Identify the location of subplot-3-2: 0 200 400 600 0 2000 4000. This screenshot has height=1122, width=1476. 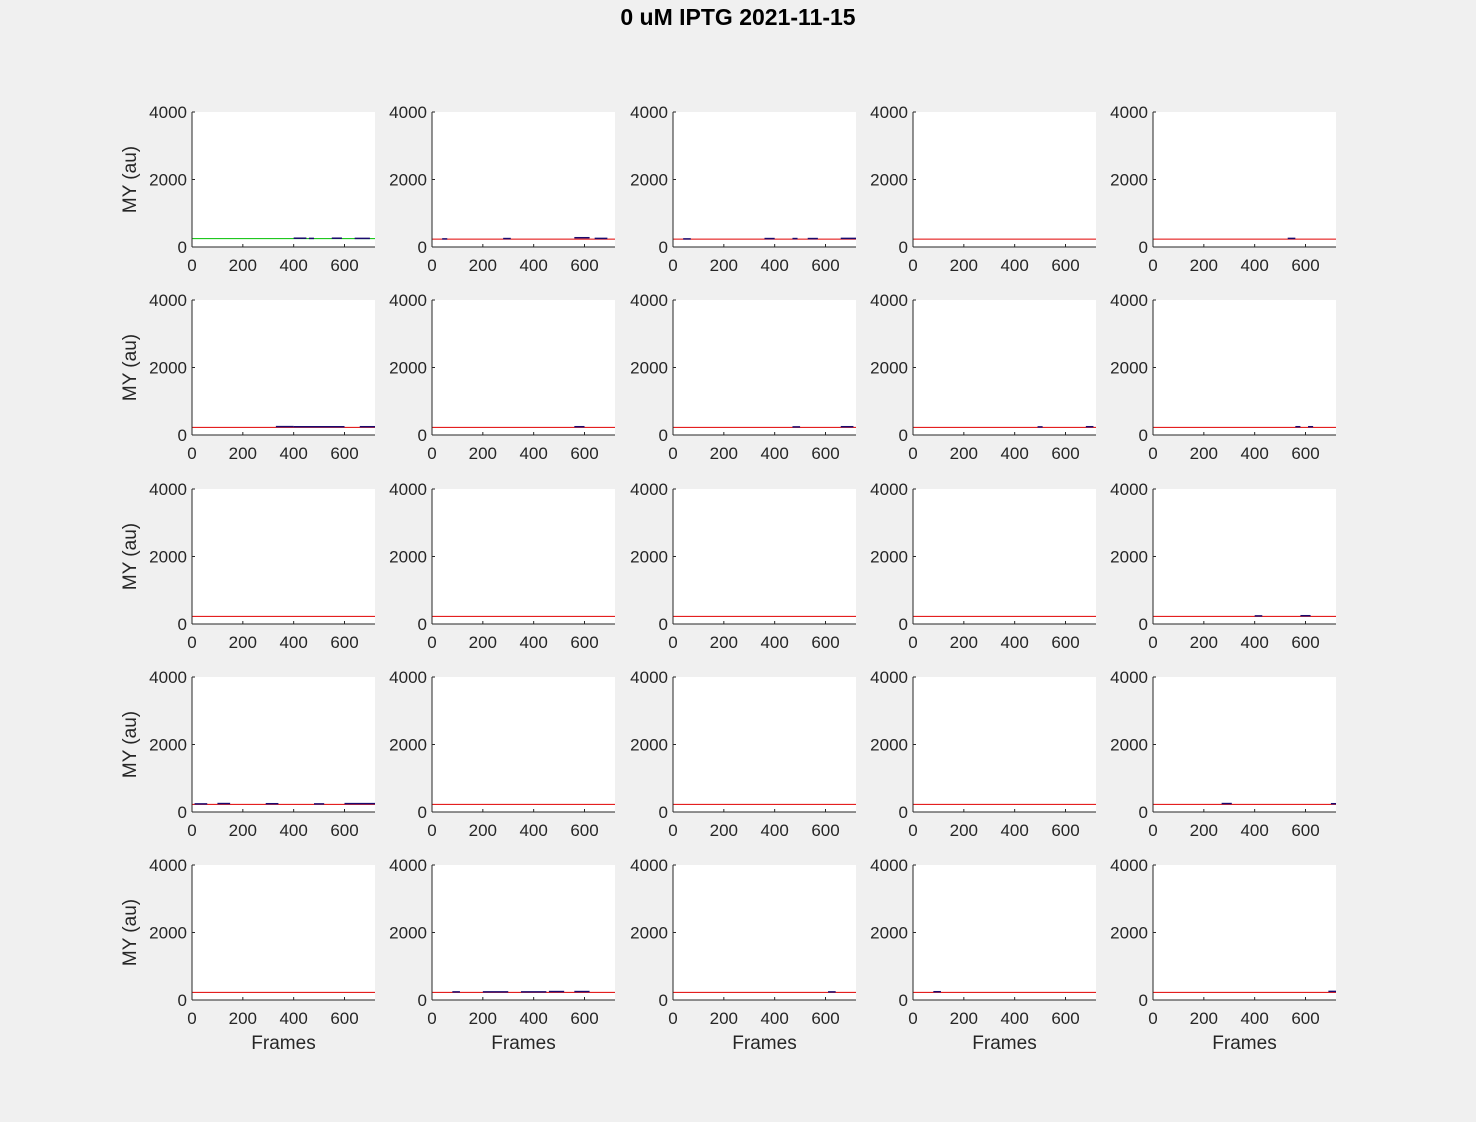
(502, 566).